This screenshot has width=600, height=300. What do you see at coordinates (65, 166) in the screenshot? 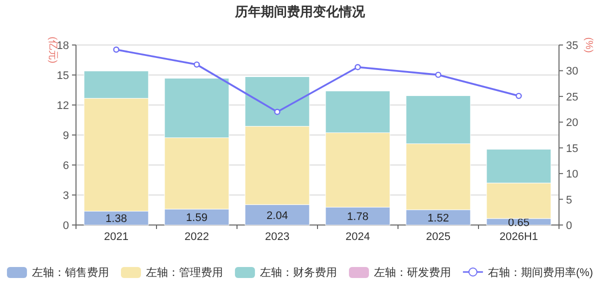
I see `y-tick-label: 6` at bounding box center [65, 166].